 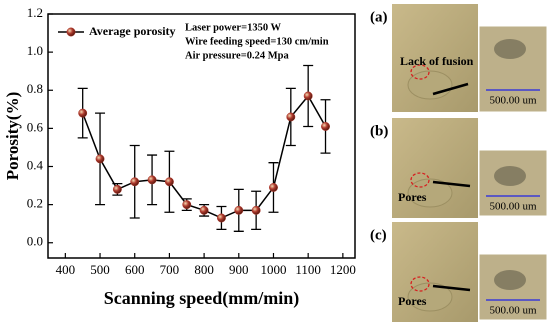 What do you see at coordinates (237, 55) in the screenshot?
I see `annotation: Air pressure=0.24 Mpa` at bounding box center [237, 55].